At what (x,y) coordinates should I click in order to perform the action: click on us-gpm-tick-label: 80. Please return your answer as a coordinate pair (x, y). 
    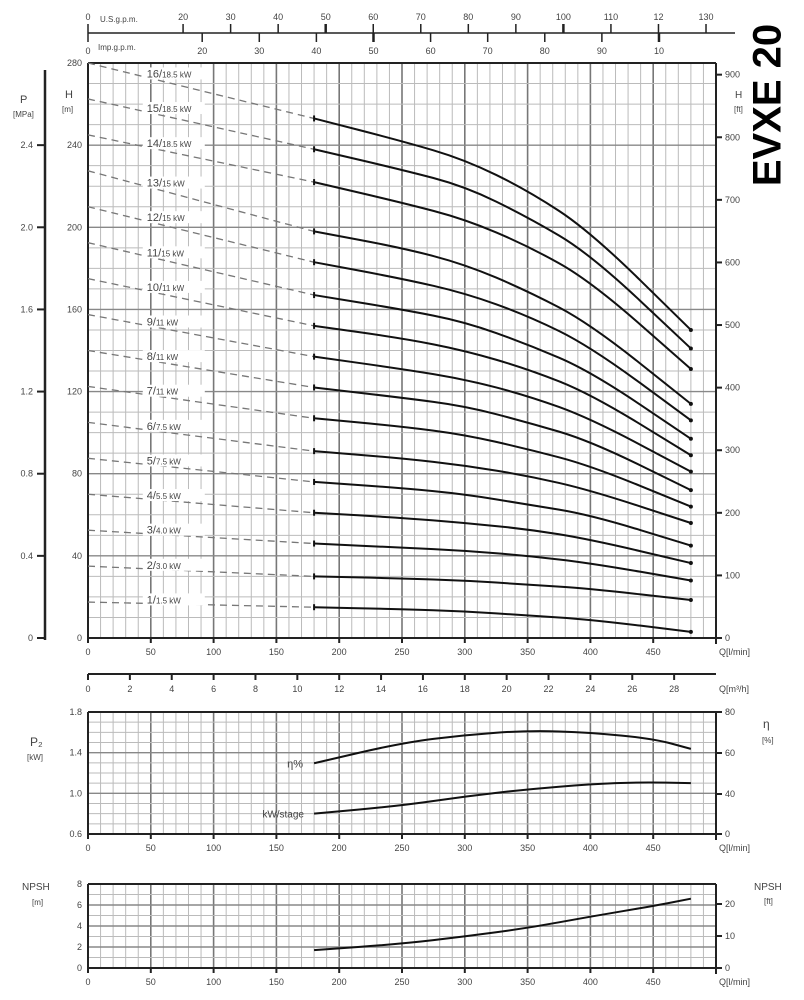
    Looking at the image, I should click on (468, 17).